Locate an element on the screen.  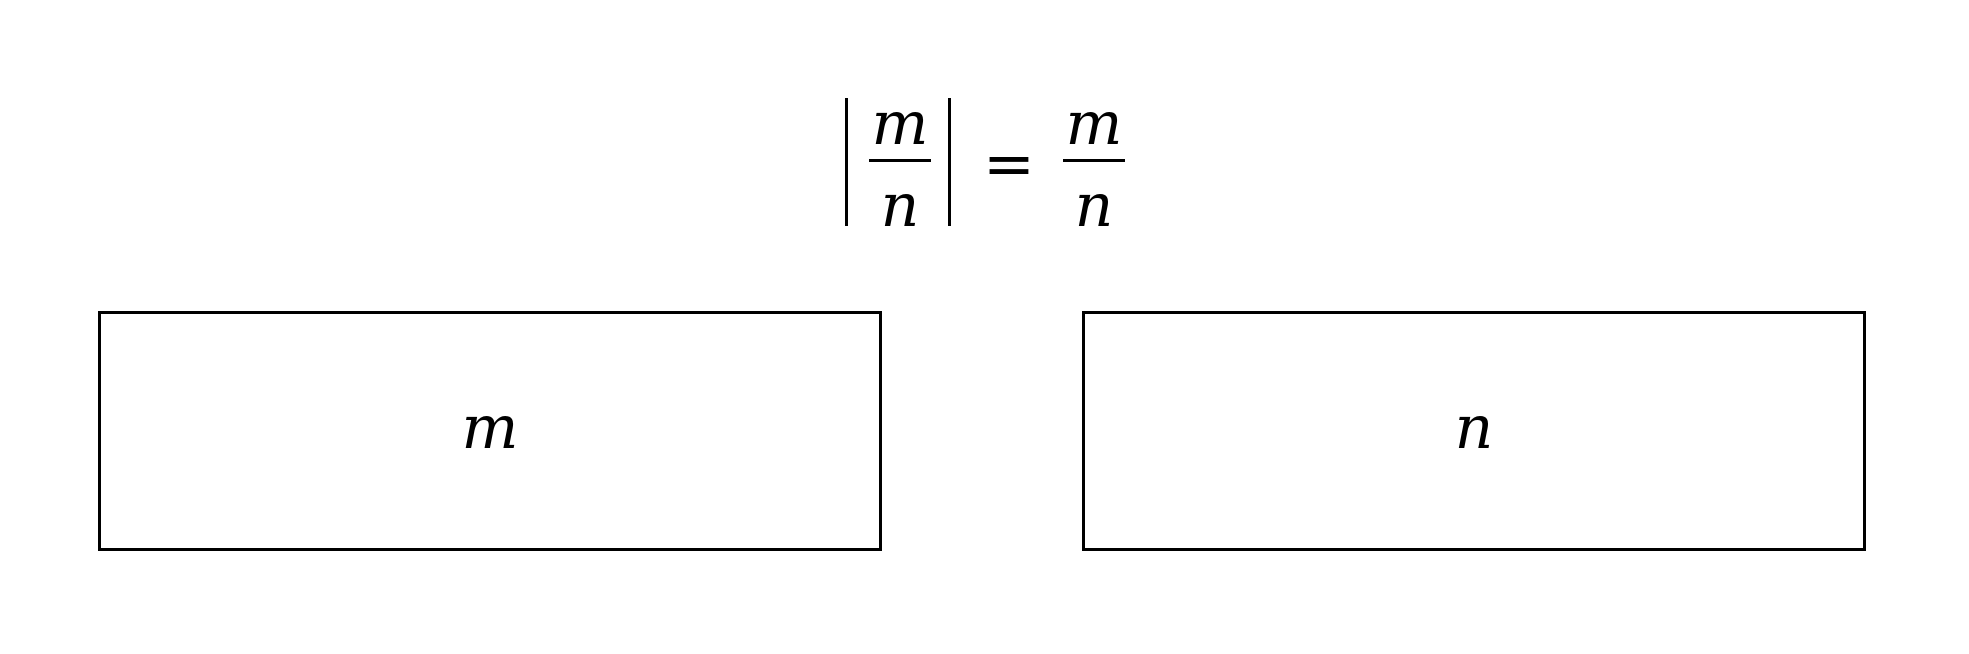
equals-sign: = is located at coordinates (1009, 163).